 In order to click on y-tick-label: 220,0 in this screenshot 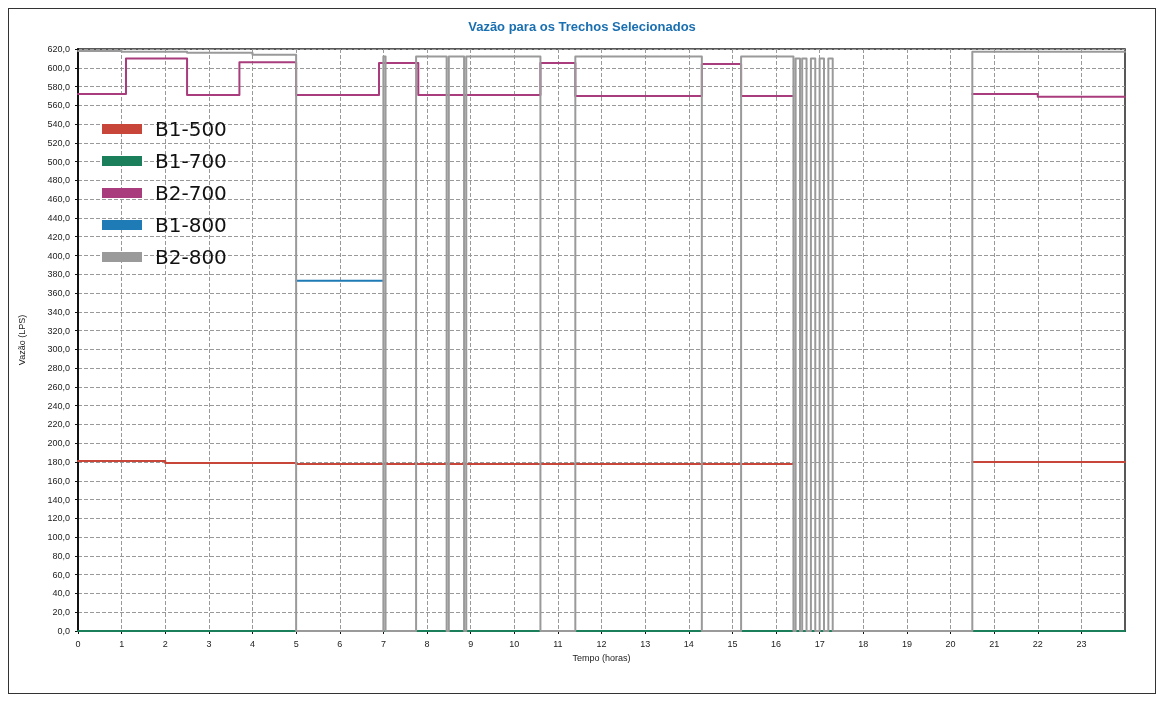, I will do `click(58, 424)`.